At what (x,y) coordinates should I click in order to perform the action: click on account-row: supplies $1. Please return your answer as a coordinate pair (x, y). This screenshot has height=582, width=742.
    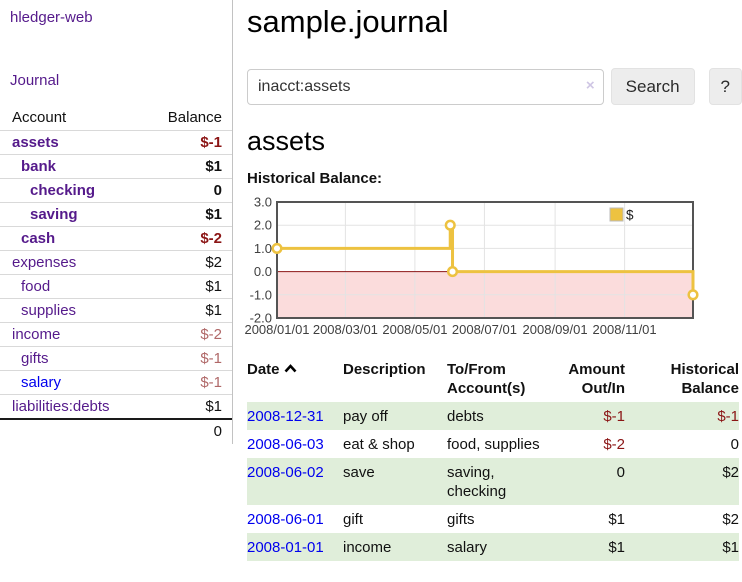
    Looking at the image, I should click on (116, 310).